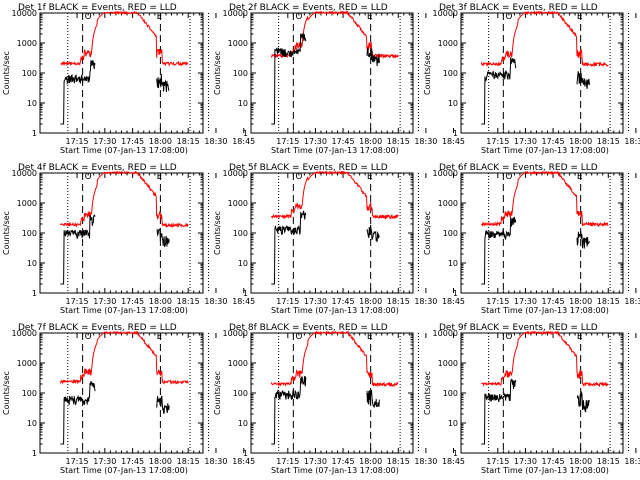 The height and width of the screenshot is (480, 640). What do you see at coordinates (104, 461) in the screenshot?
I see `x-tick-label: 17:30` at bounding box center [104, 461].